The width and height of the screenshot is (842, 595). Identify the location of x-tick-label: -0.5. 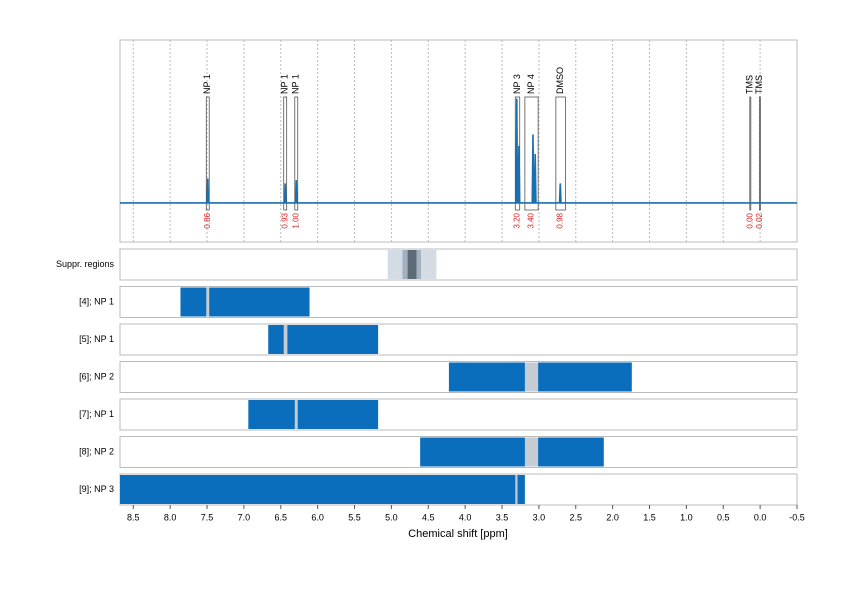
(797, 517).